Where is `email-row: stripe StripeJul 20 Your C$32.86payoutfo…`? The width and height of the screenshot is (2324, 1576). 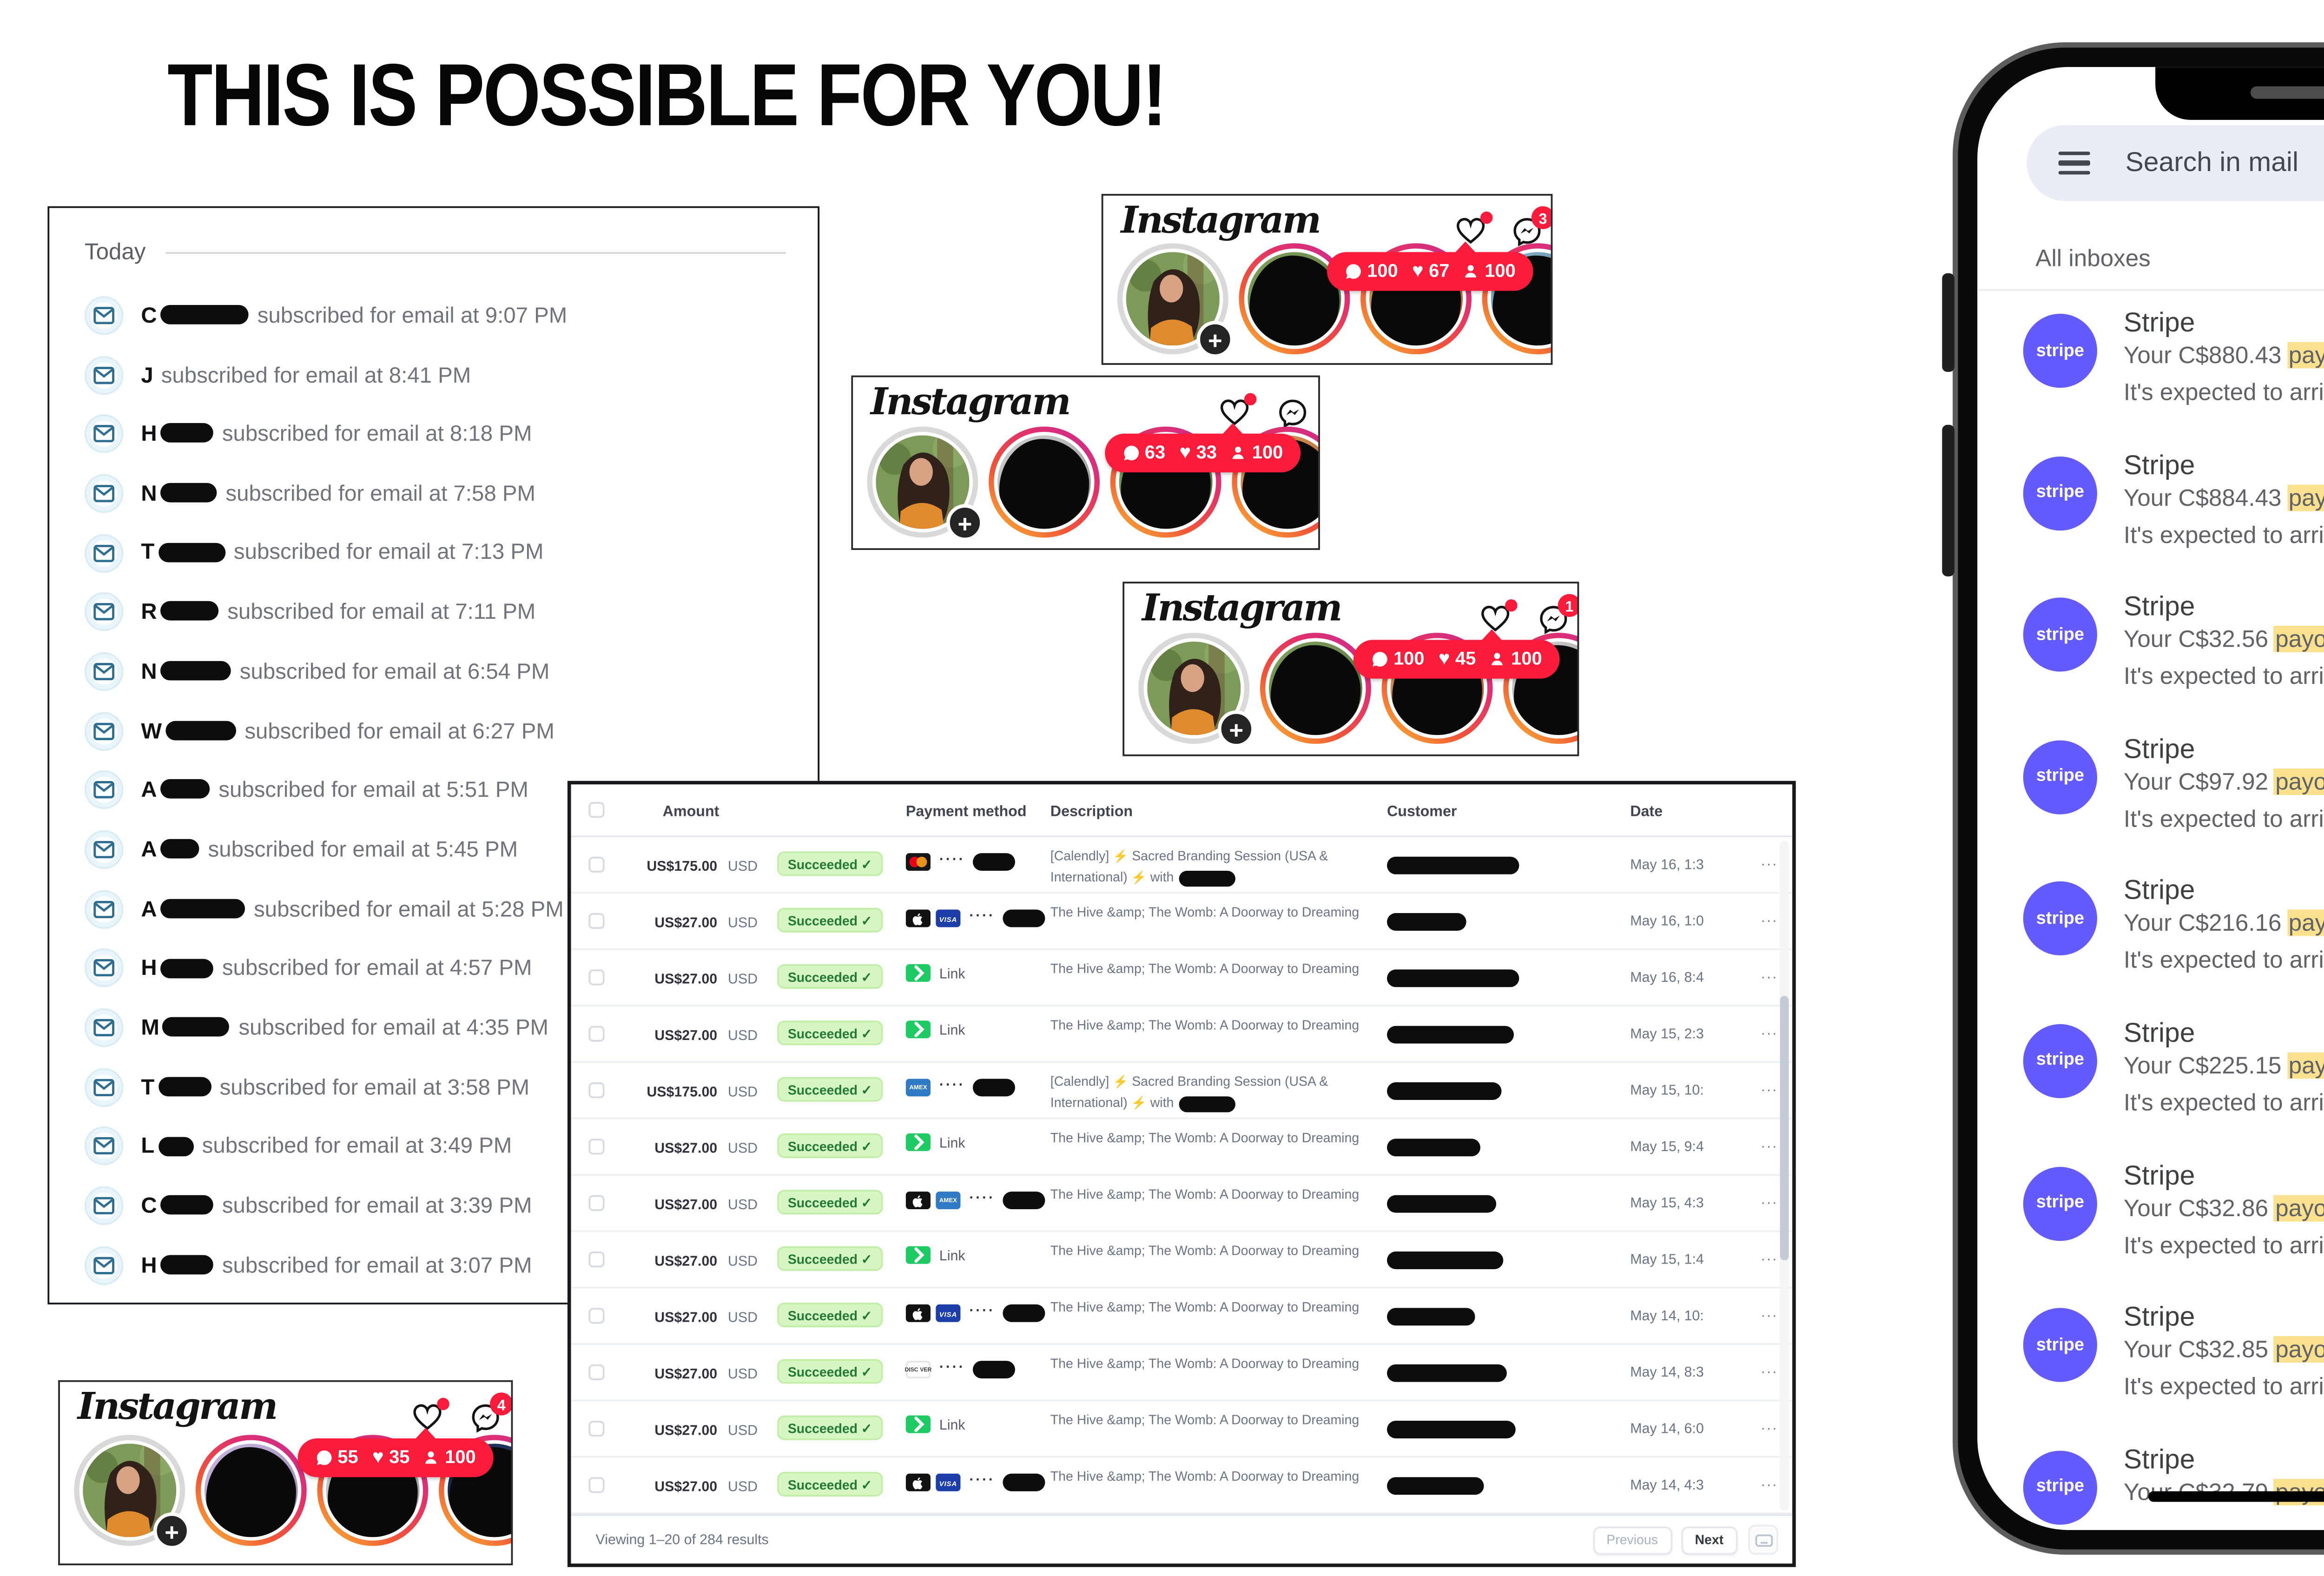
email-row: stripe StripeJul 20 Your C$32.86payoutfo… is located at coordinates (2150, 1216).